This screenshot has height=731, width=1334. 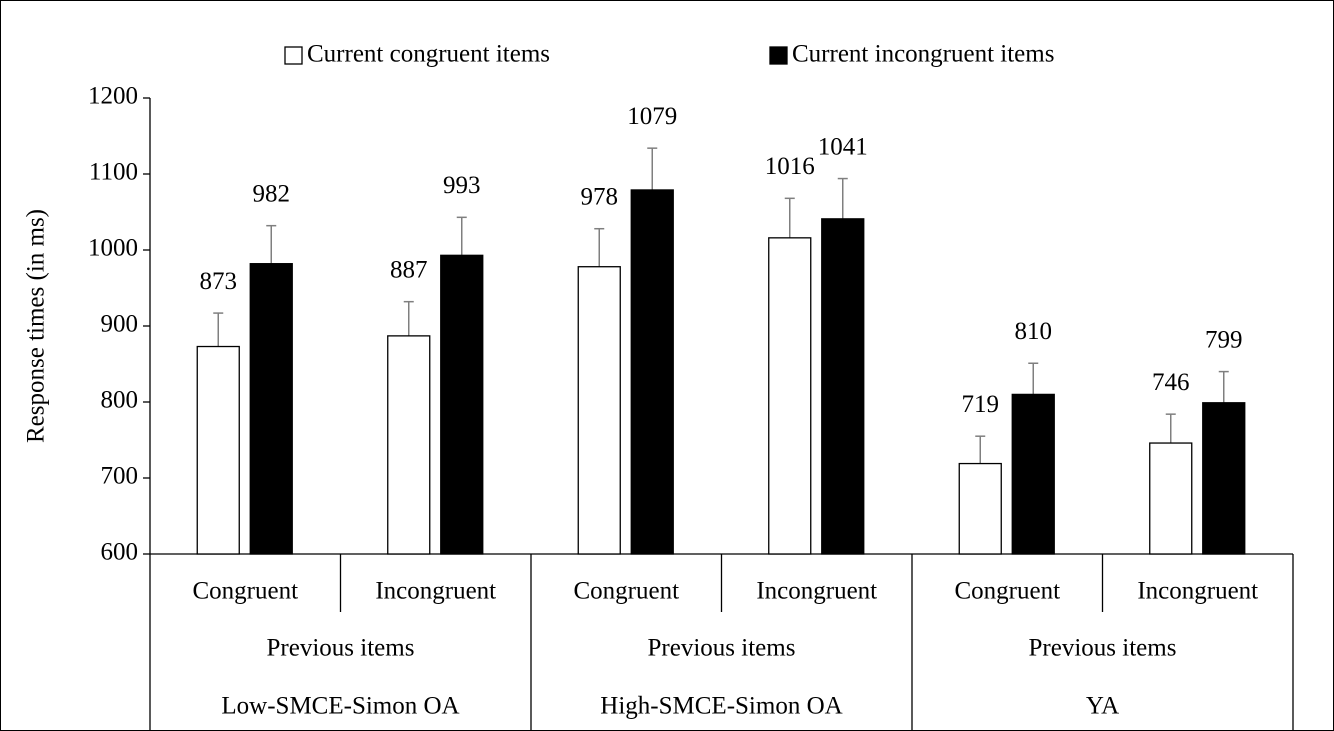 I want to click on y-tick-label: 900, so click(x=120, y=324).